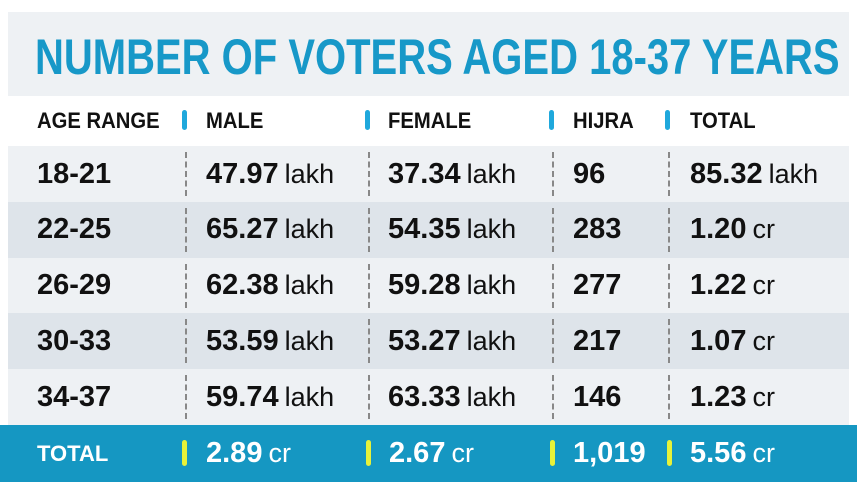 This screenshot has width=857, height=482. Describe the element at coordinates (74, 173) in the screenshot. I see `age-range-cell: 18-21` at that location.